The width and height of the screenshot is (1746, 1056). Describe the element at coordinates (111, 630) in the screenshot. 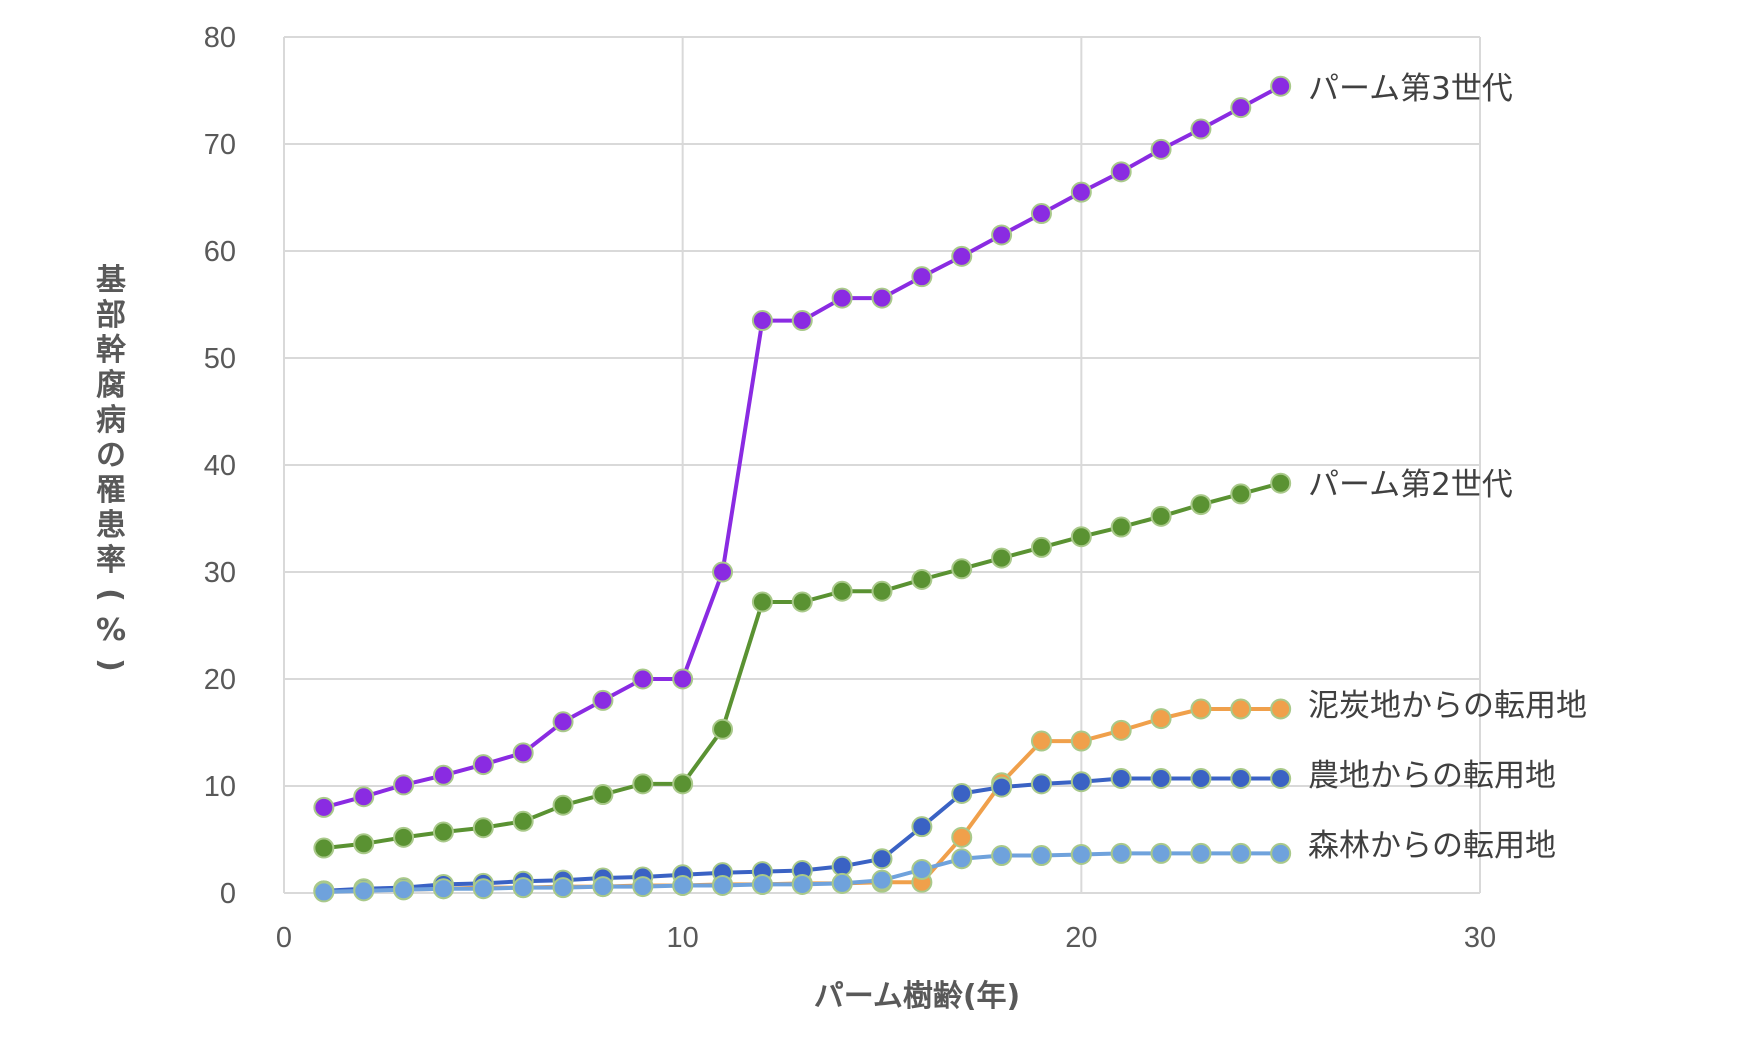

I see `y-axis-title-char: %` at that location.